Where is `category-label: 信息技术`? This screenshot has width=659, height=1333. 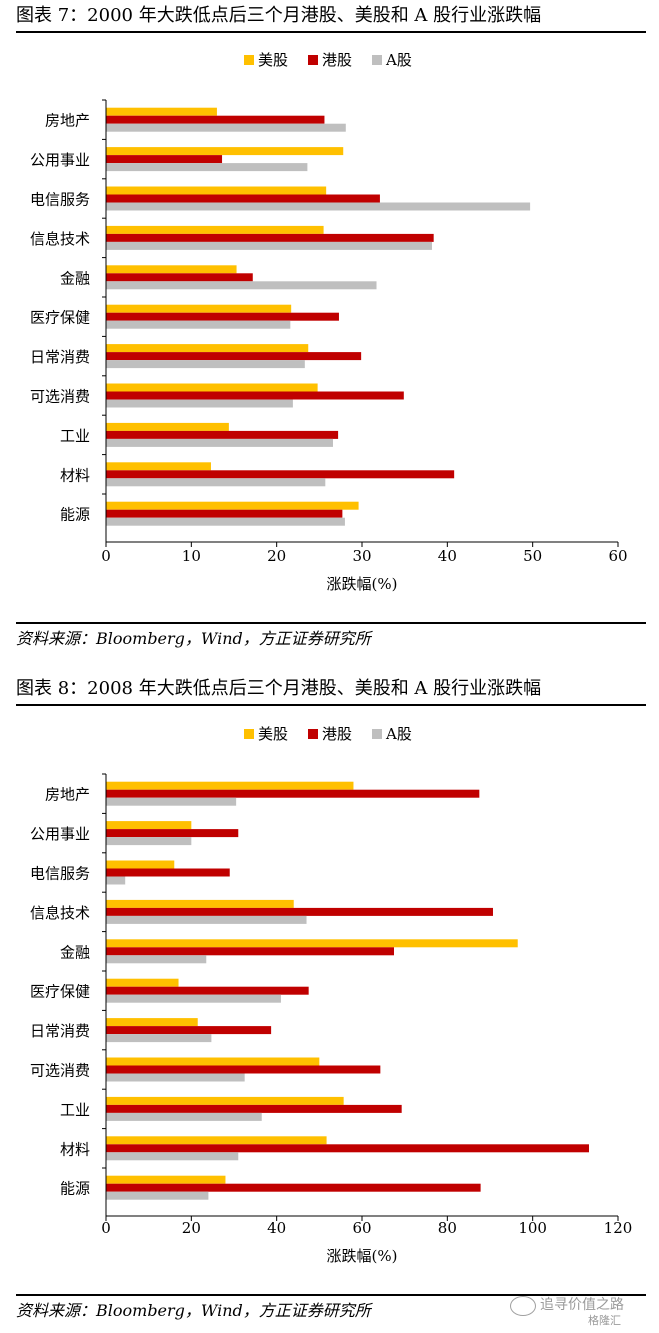
category-label: 信息技术 is located at coordinates (60, 239).